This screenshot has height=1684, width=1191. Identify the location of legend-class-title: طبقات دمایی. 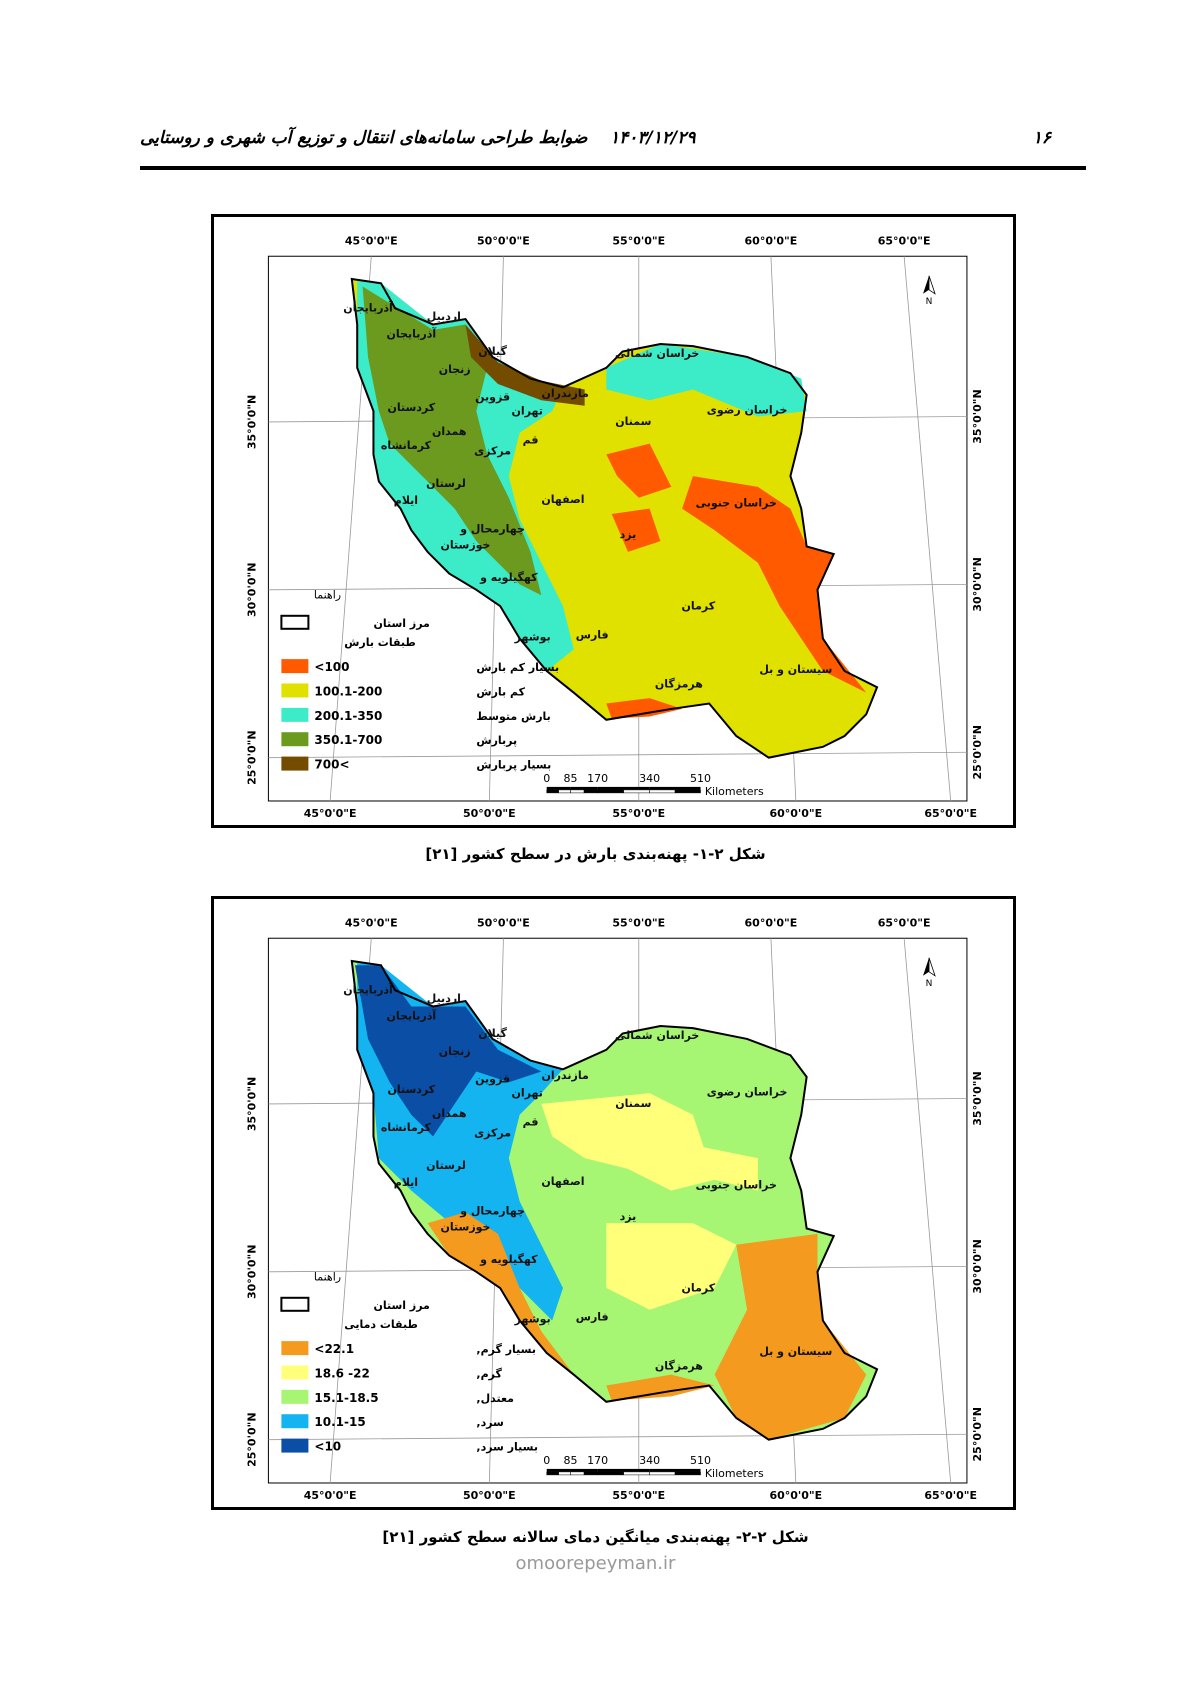
(381, 1324).